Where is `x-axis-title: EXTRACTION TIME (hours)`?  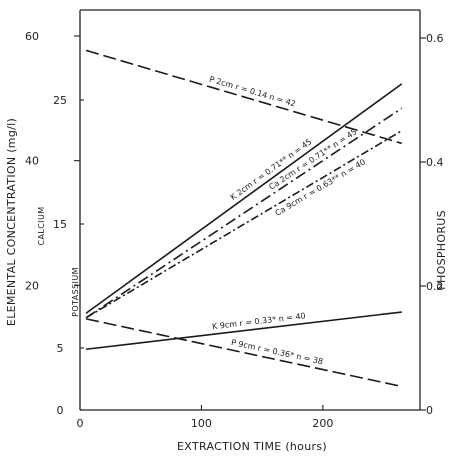 x-axis-title: EXTRACTION TIME (hours) is located at coordinates (252, 446).